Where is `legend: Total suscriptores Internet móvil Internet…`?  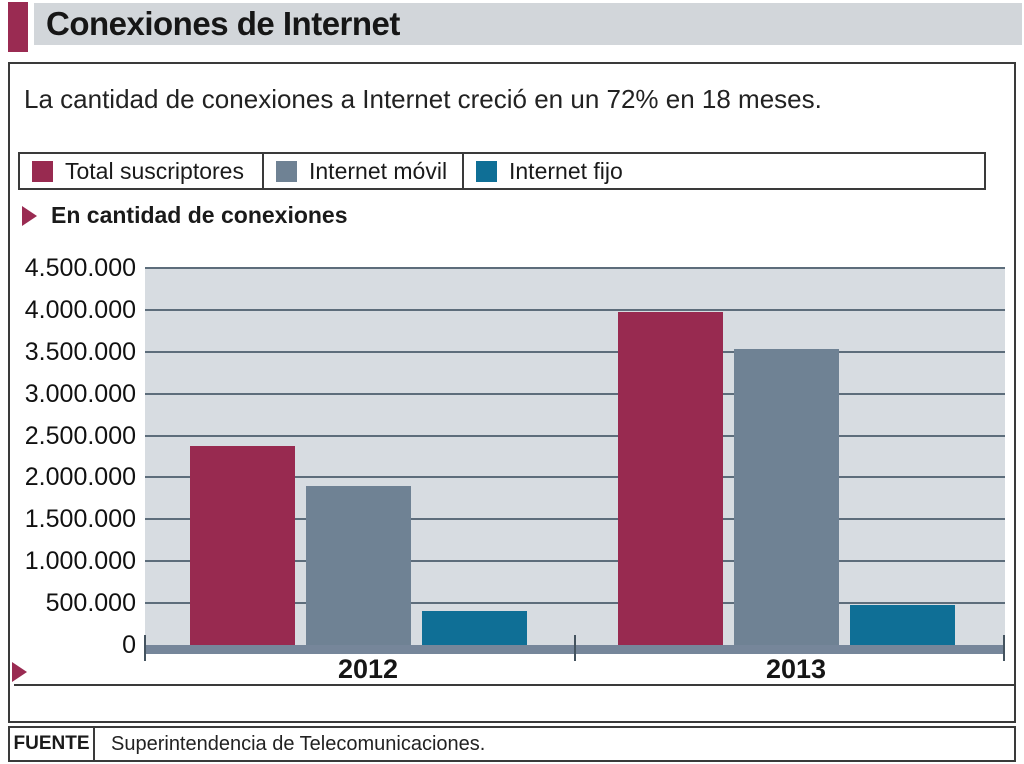
legend: Total suscriptores Internet móvil Internet… is located at coordinates (502, 171).